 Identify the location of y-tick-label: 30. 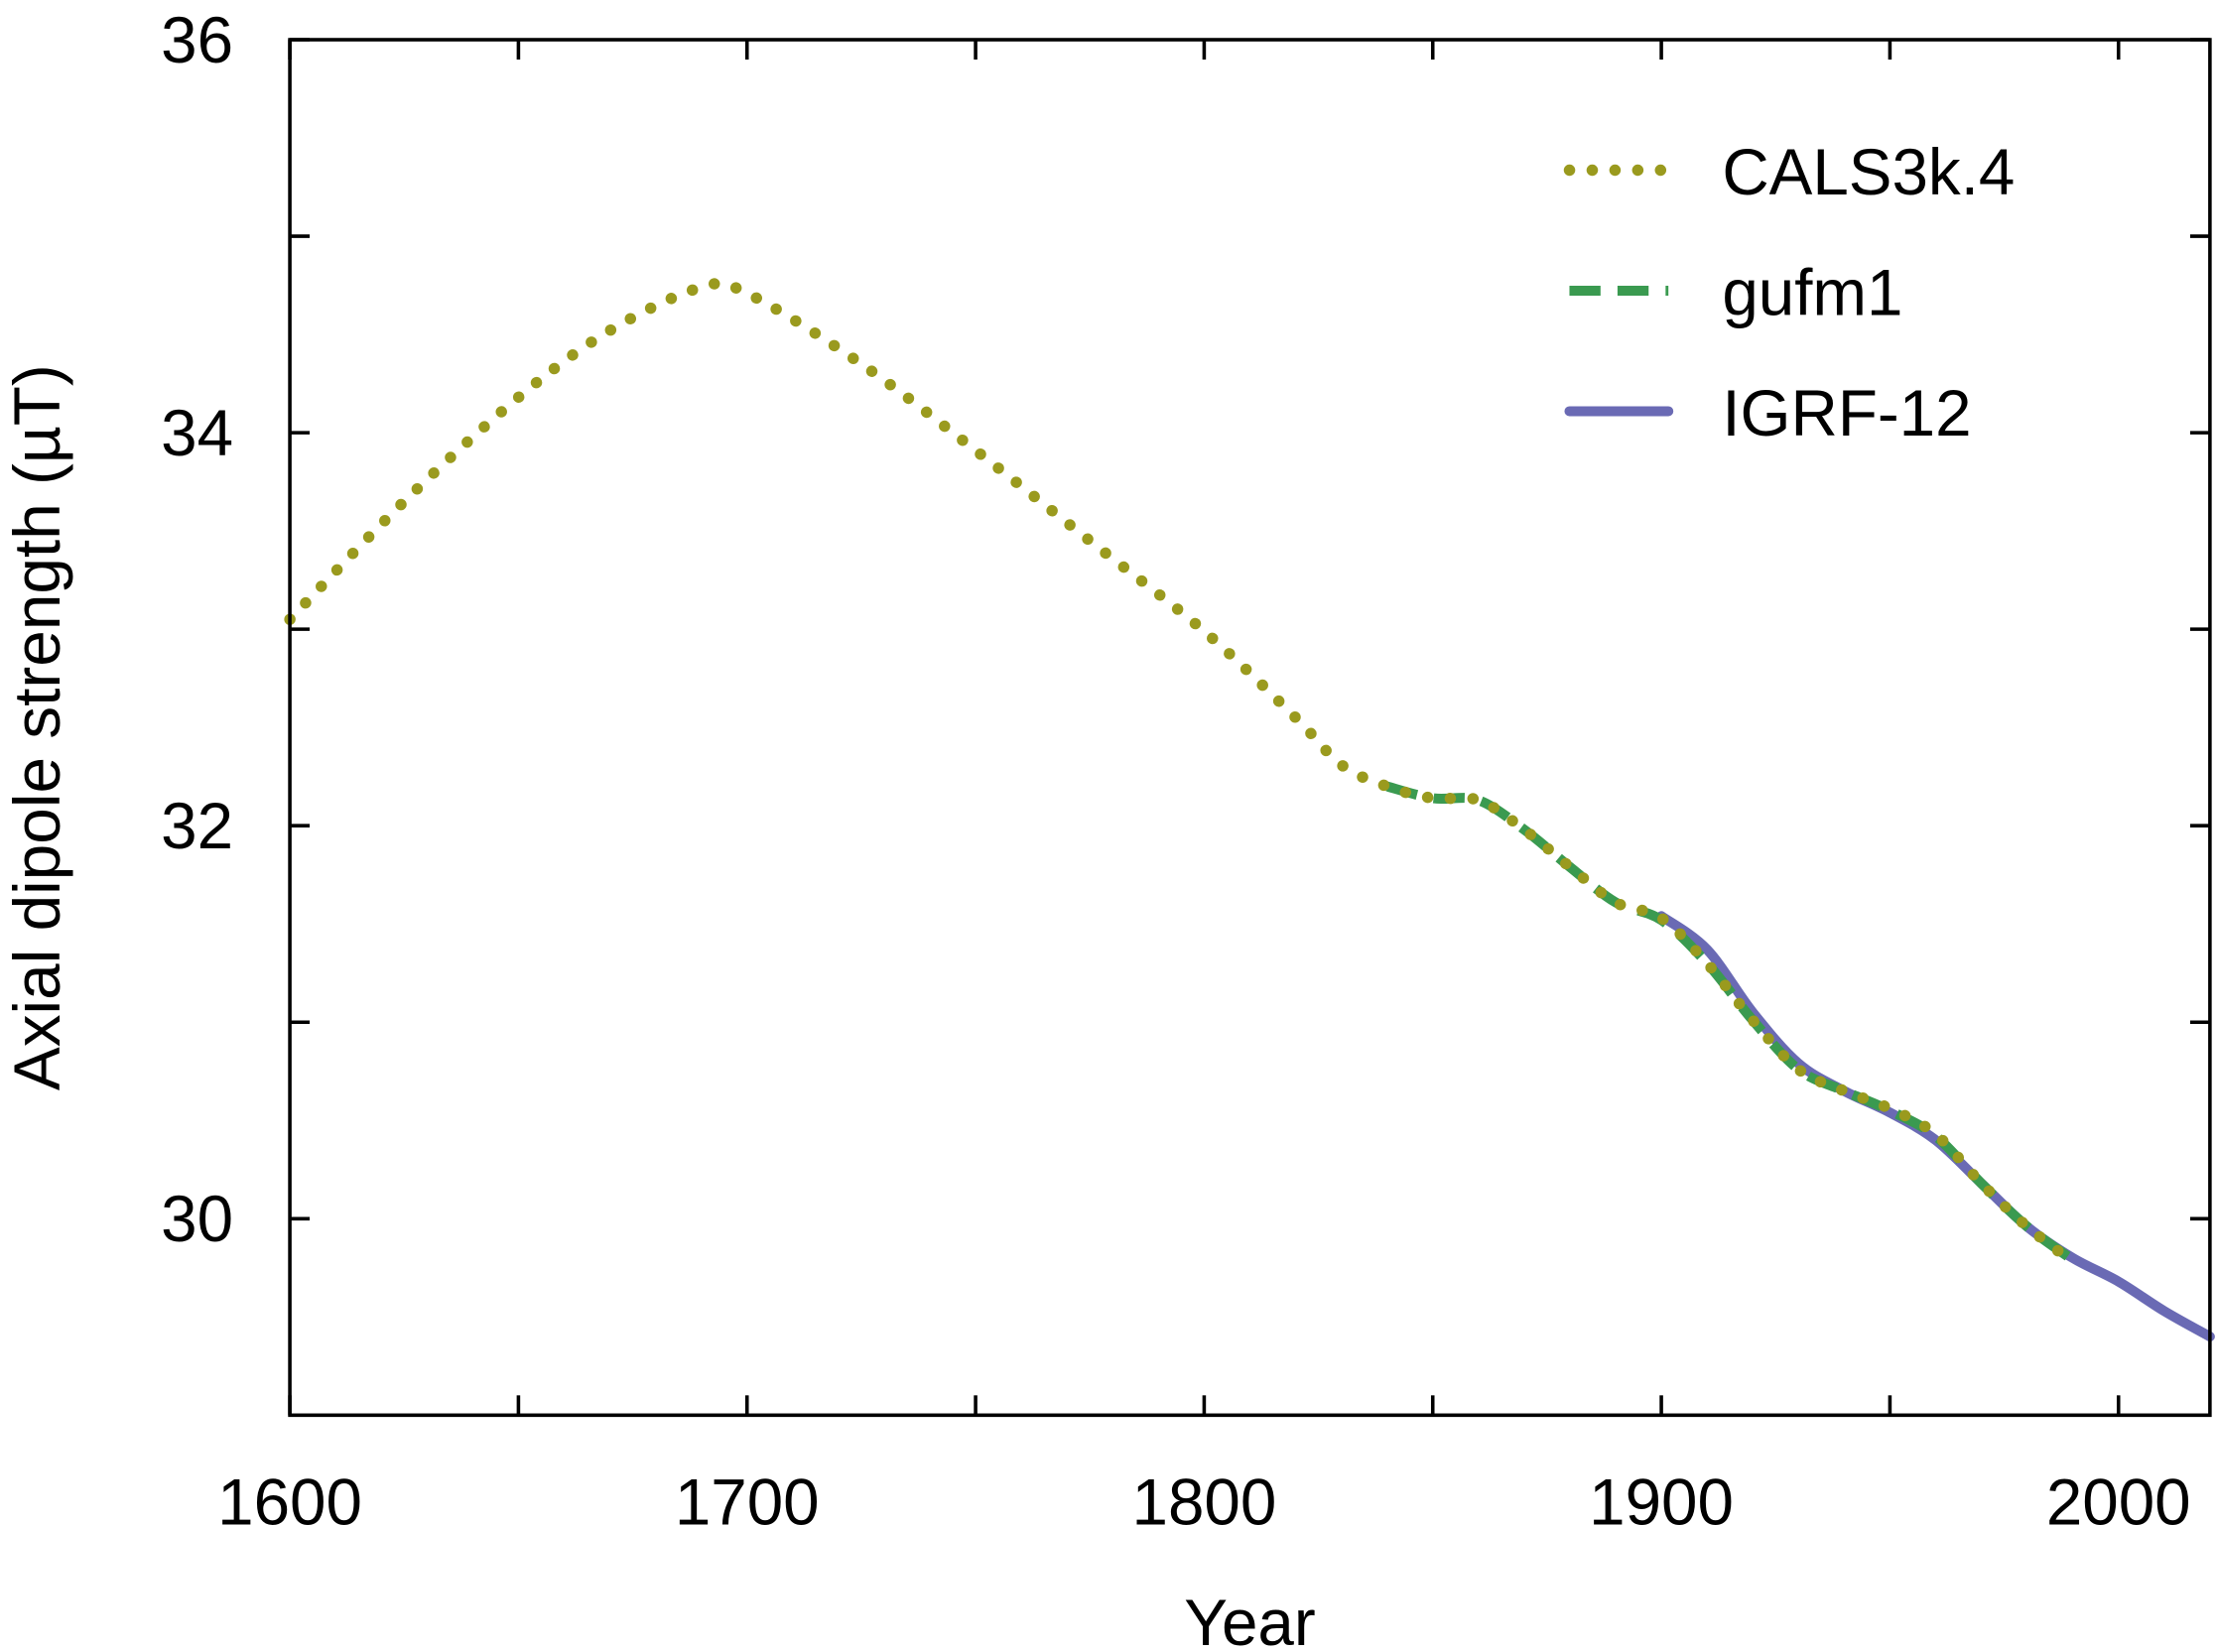
(197, 1219).